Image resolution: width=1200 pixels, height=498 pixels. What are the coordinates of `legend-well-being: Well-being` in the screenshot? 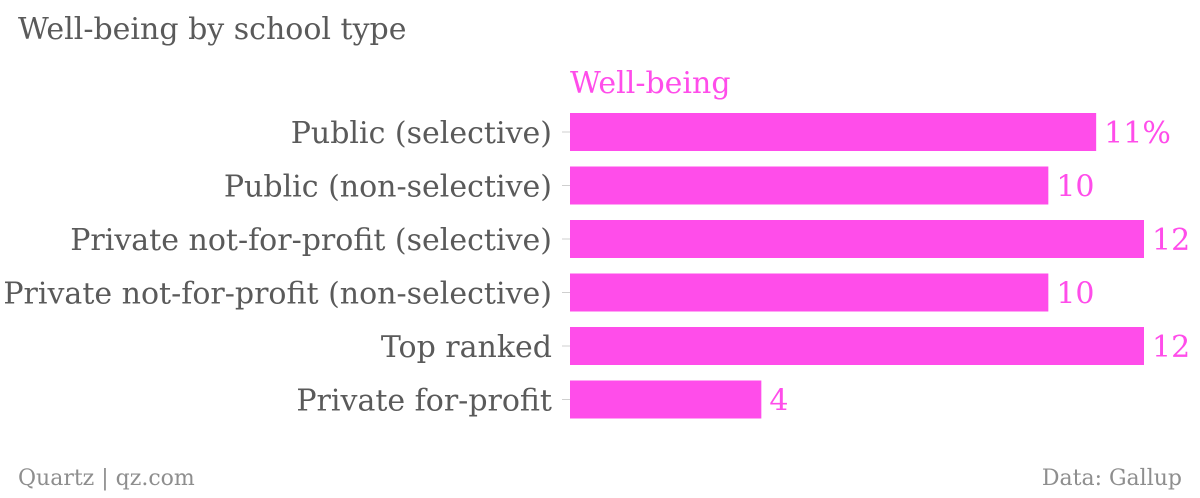 It's located at (650, 83).